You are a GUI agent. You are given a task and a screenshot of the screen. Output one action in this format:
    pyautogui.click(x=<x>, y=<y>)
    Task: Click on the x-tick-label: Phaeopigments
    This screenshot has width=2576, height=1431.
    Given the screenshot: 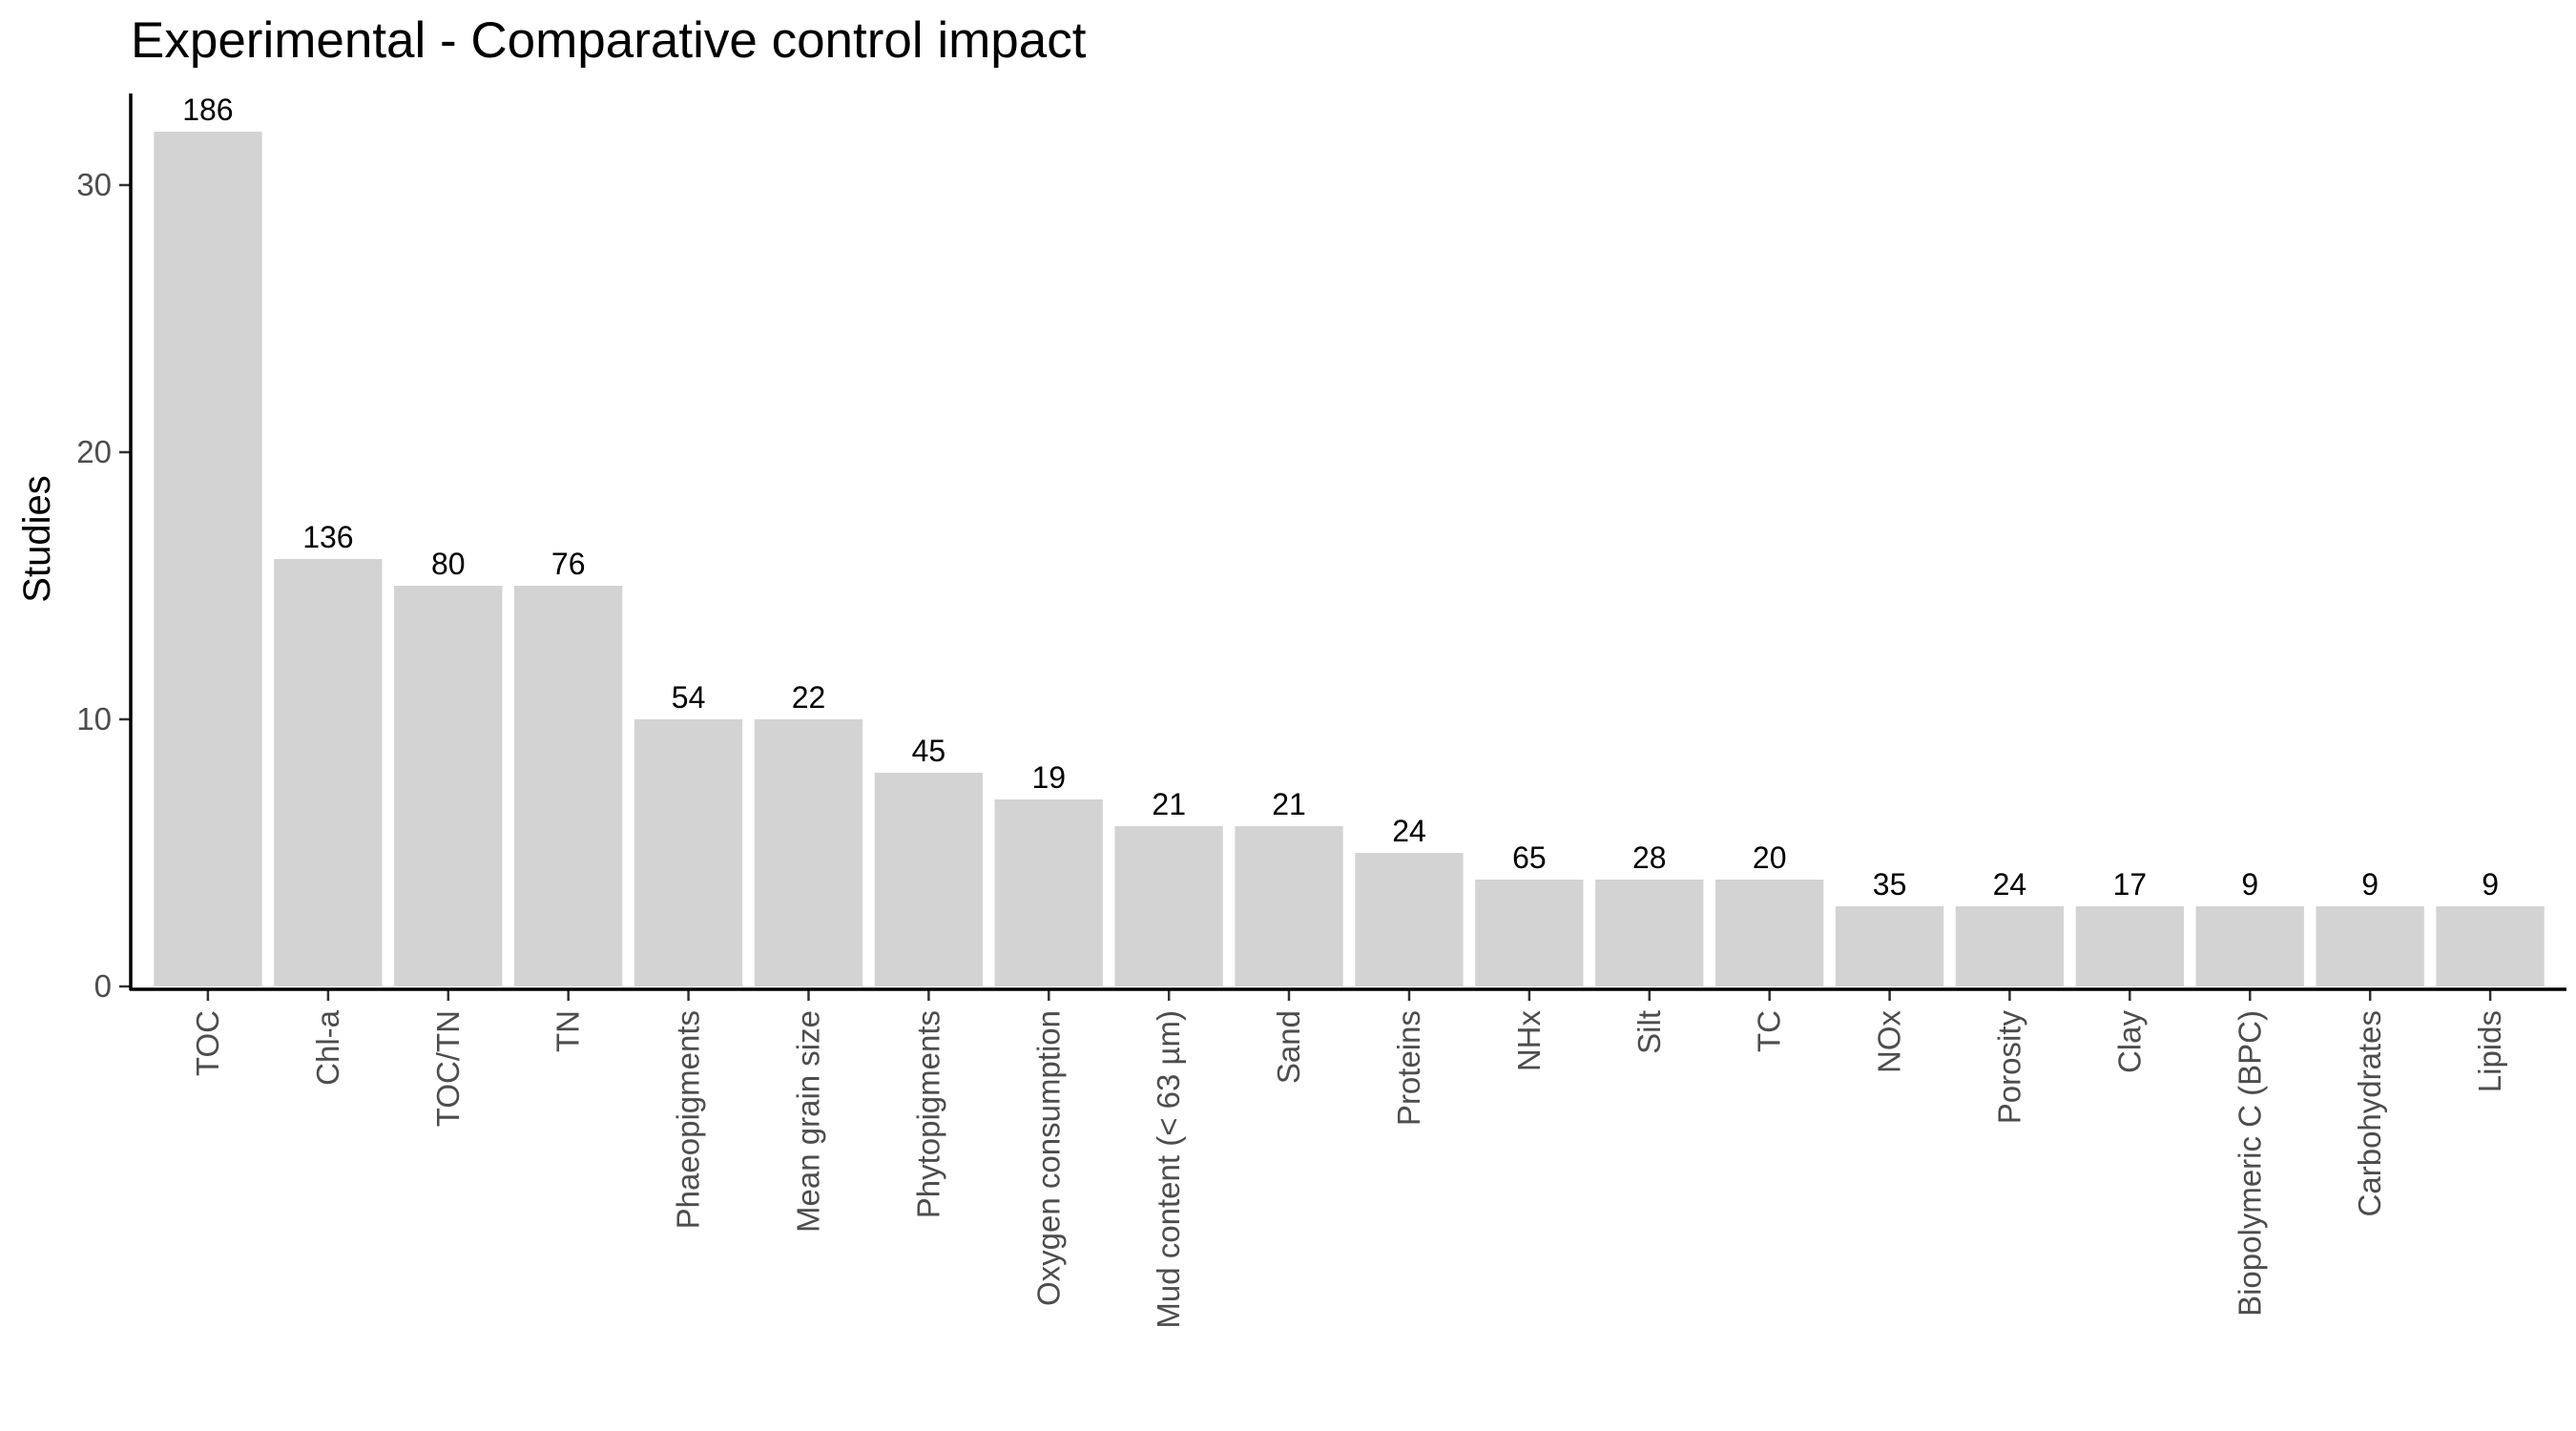 What is the action you would take?
    pyautogui.click(x=688, y=1119)
    